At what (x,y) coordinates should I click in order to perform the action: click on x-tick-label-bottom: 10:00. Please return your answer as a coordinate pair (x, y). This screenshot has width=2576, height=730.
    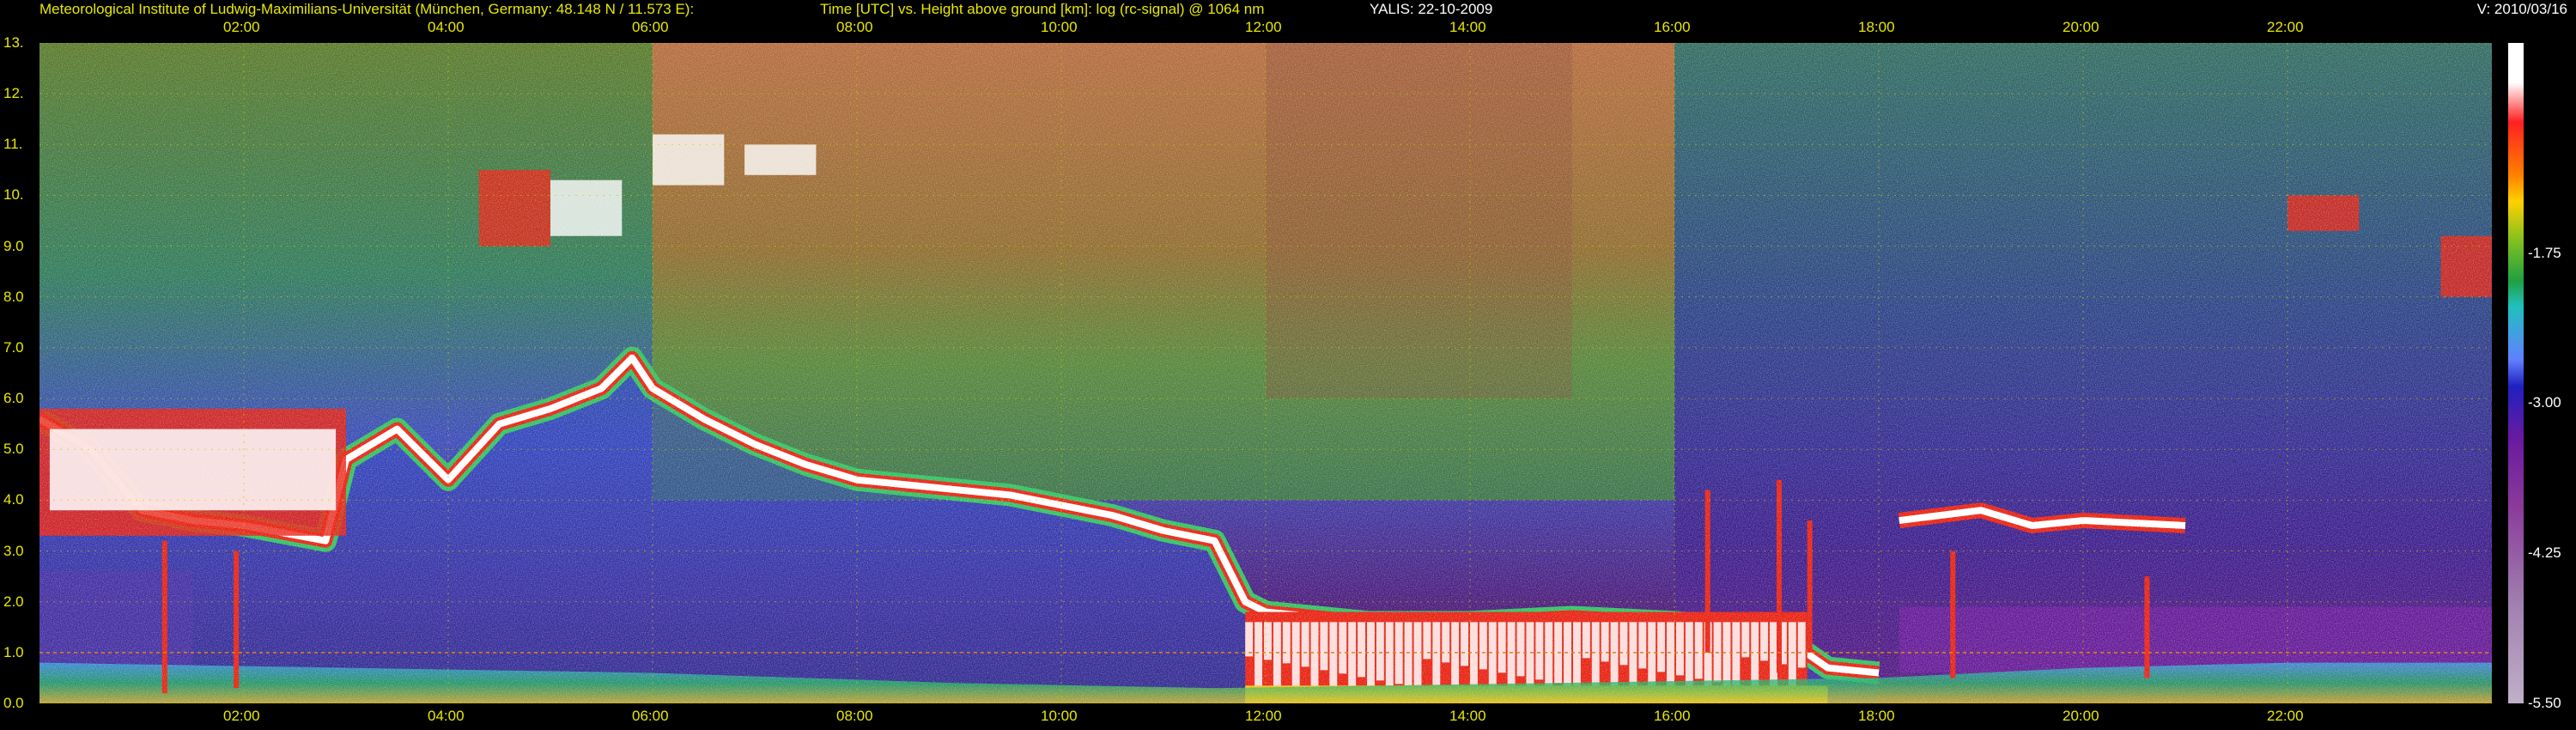
    Looking at the image, I should click on (1060, 716).